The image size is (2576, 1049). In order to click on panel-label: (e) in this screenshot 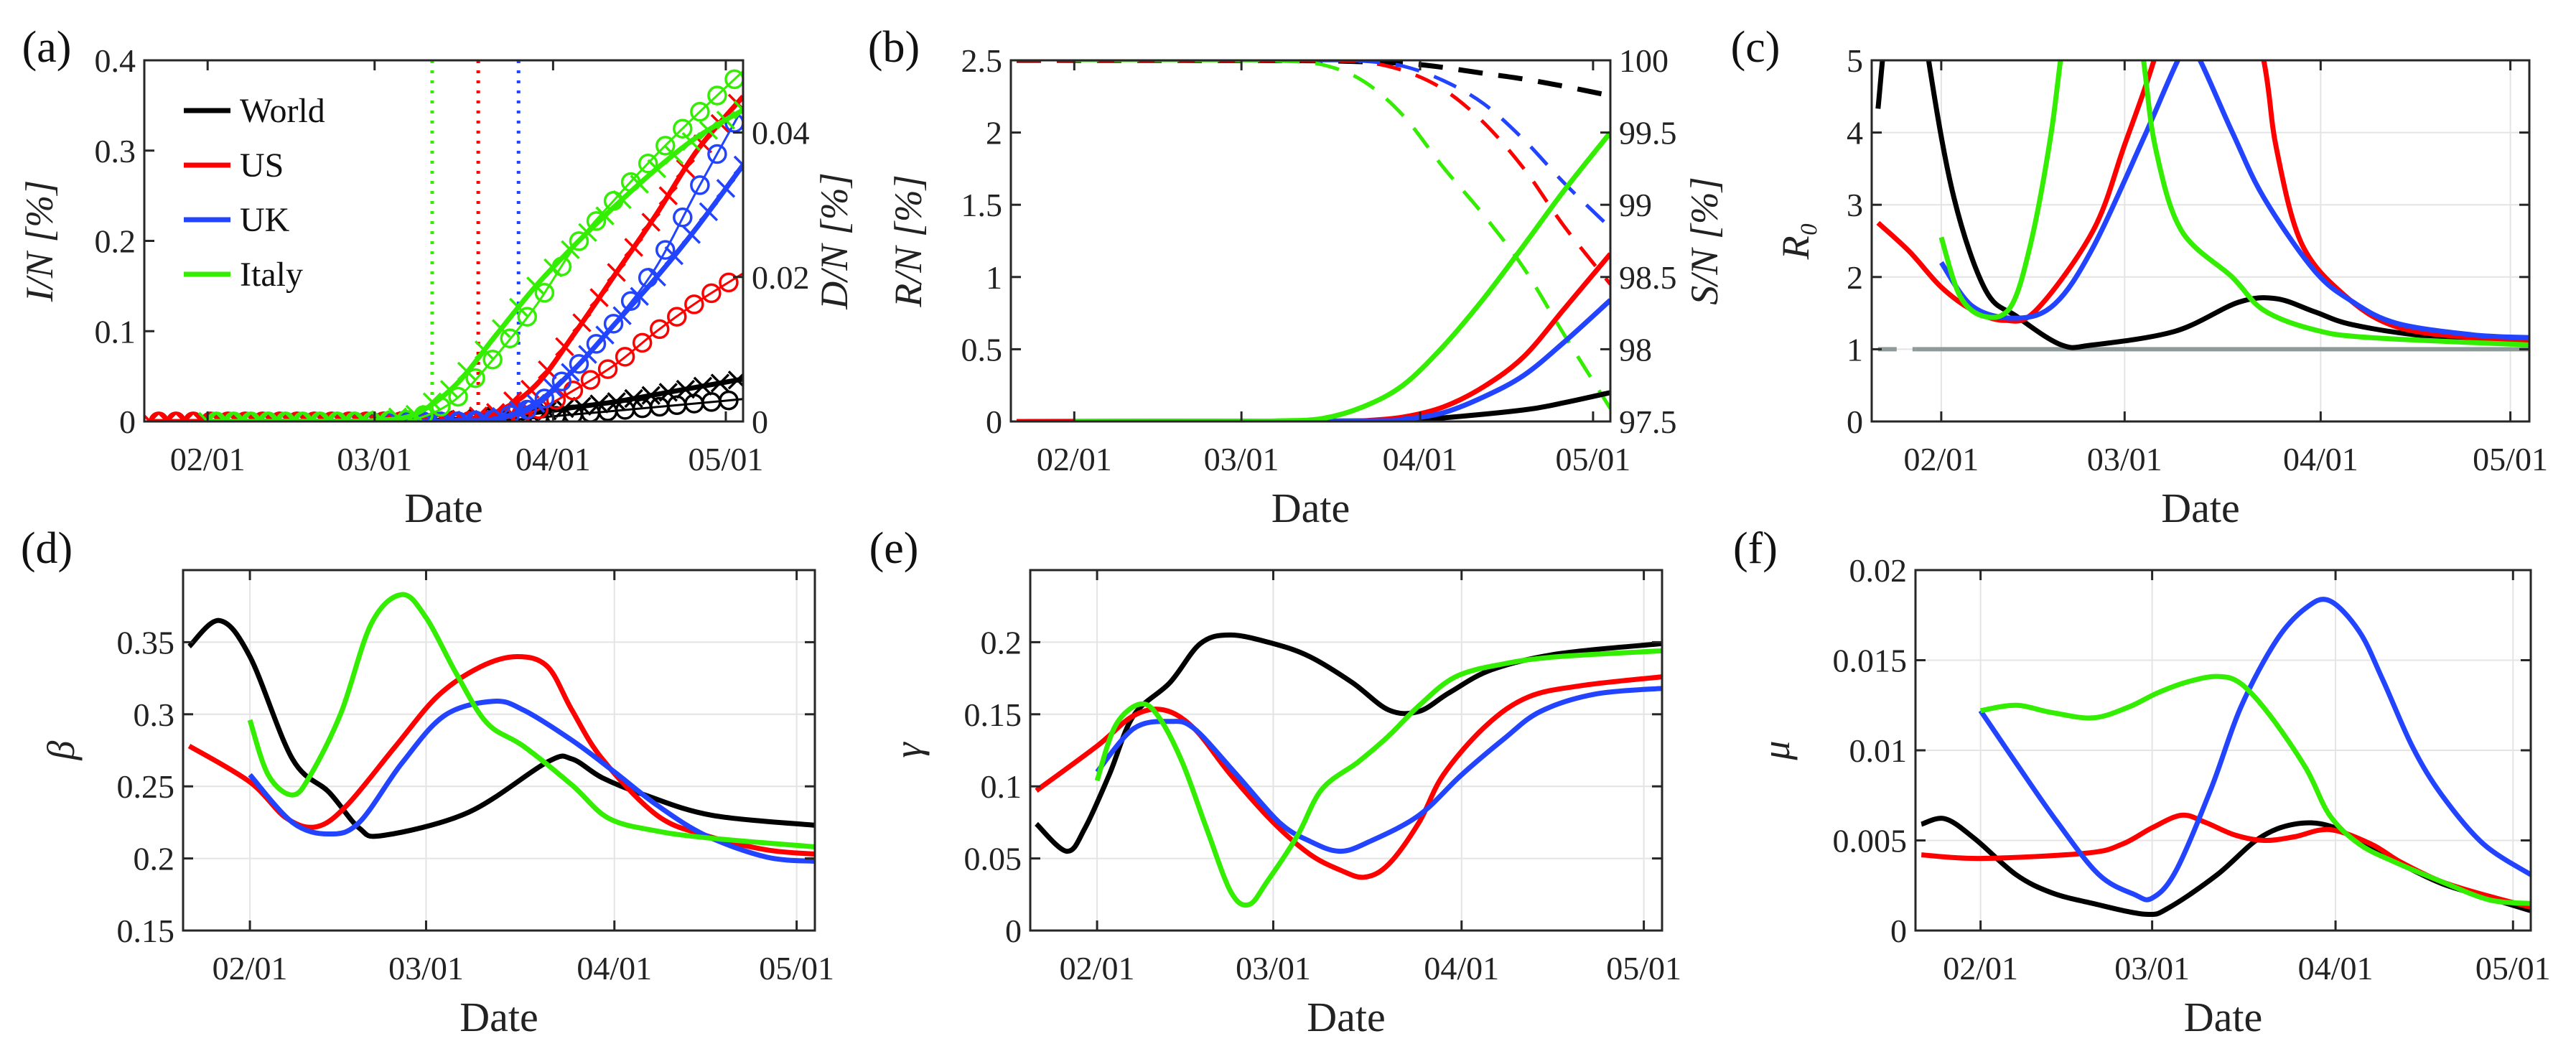, I will do `click(894, 548)`.